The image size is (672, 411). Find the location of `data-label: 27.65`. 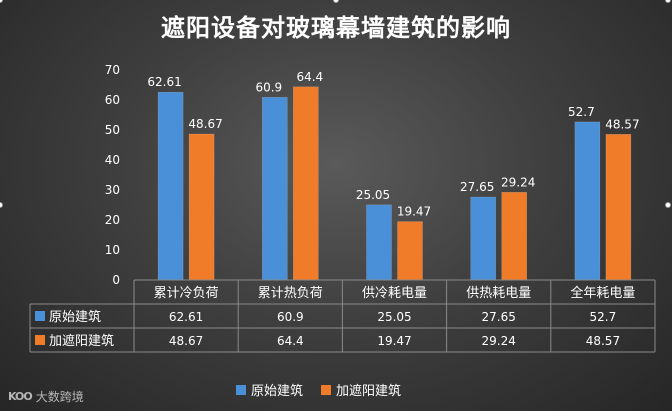

data-label: 27.65 is located at coordinates (477, 187).